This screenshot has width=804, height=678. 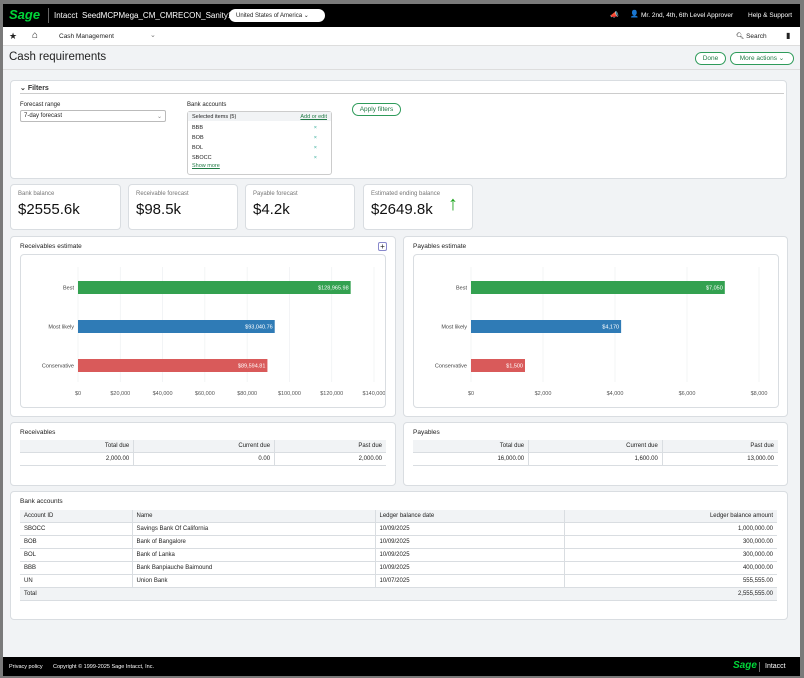 I want to click on kpi-label: Receivable forecast, so click(x=162, y=194).